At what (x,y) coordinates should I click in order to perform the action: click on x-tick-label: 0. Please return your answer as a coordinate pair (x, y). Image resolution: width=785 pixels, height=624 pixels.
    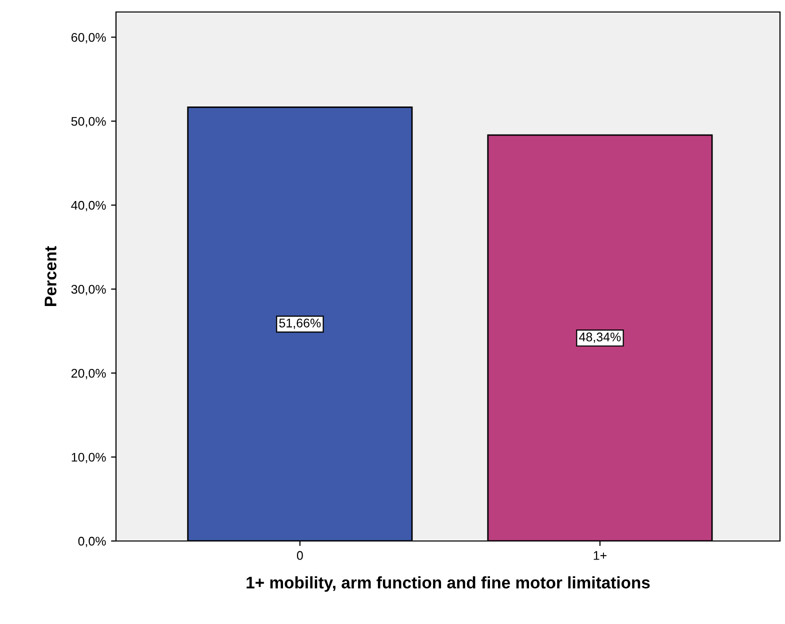
    Looking at the image, I should click on (299, 555).